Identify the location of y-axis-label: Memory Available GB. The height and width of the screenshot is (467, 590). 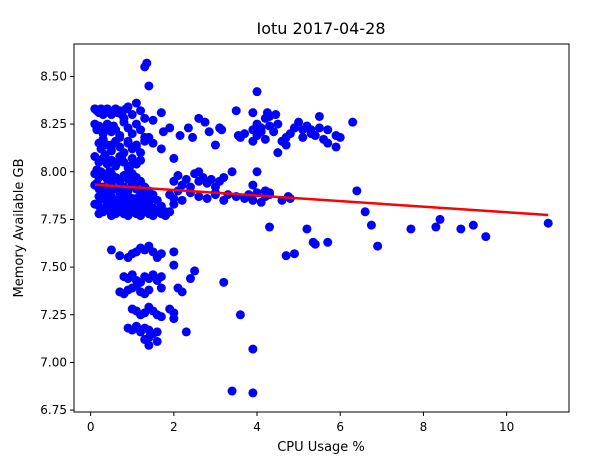
(19, 228).